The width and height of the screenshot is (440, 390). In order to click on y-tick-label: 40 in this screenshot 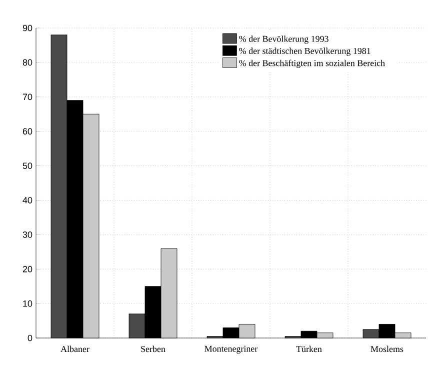, I will do `click(27, 200)`.